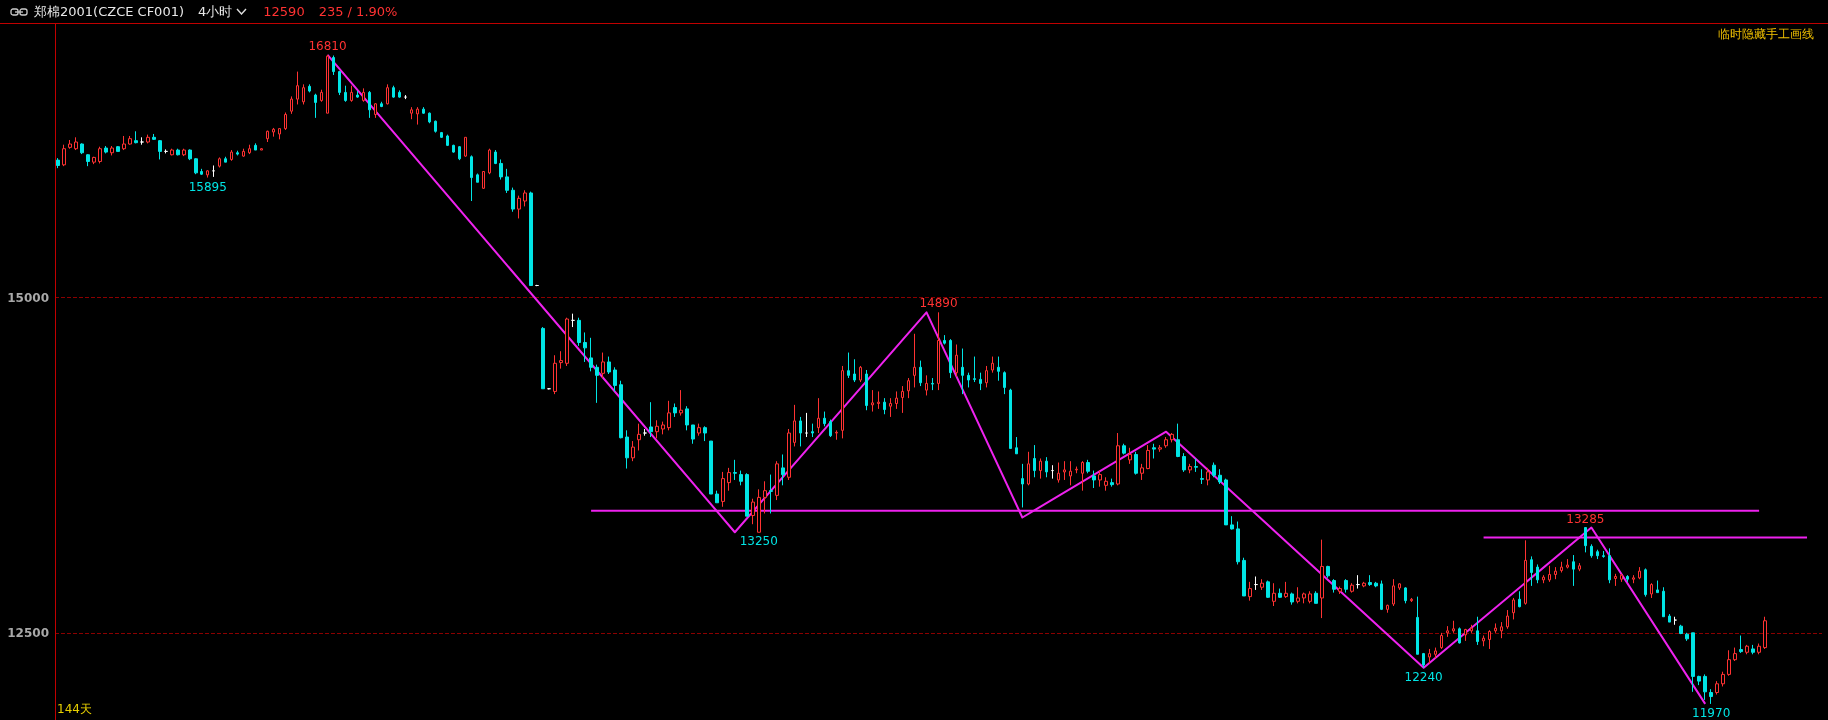 The height and width of the screenshot is (720, 1828). I want to click on annotation: 13250, so click(758, 541).